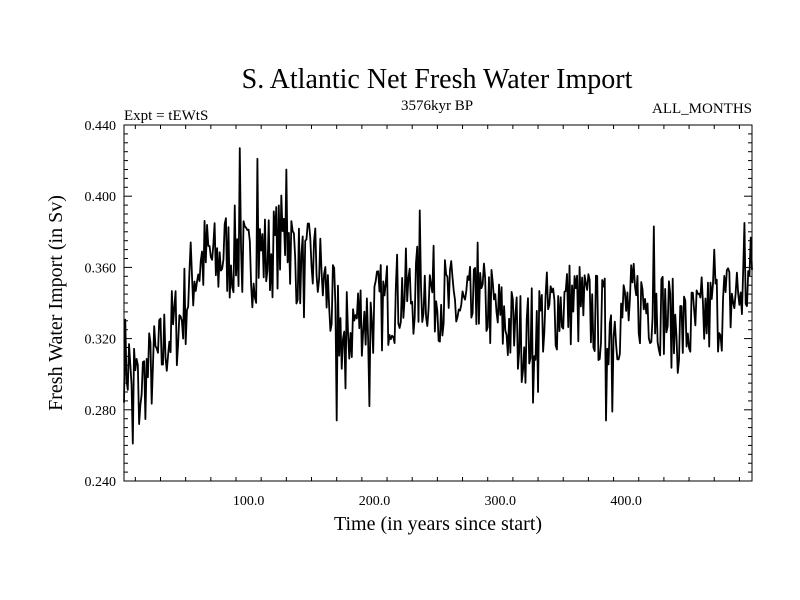  What do you see at coordinates (56, 303) in the screenshot?
I see `y-axis-label: Fresh Water Import (in Sv)` at bounding box center [56, 303].